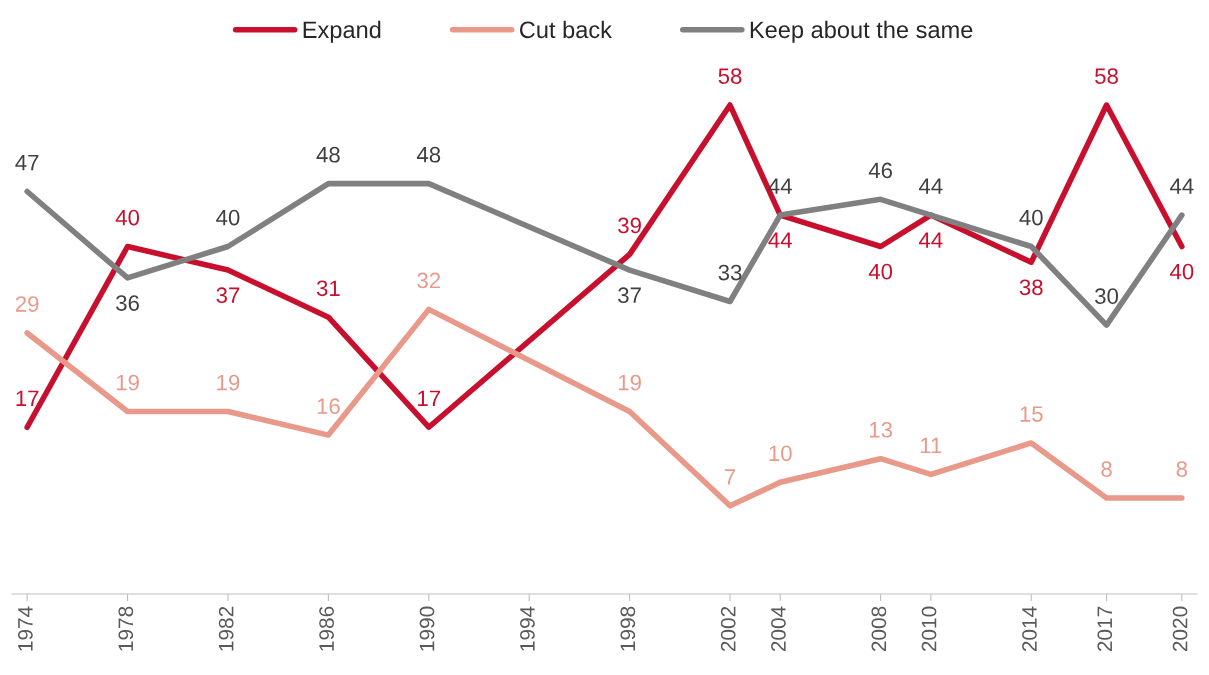 The width and height of the screenshot is (1209, 675). I want to click on data-label: 31, so click(328, 288).